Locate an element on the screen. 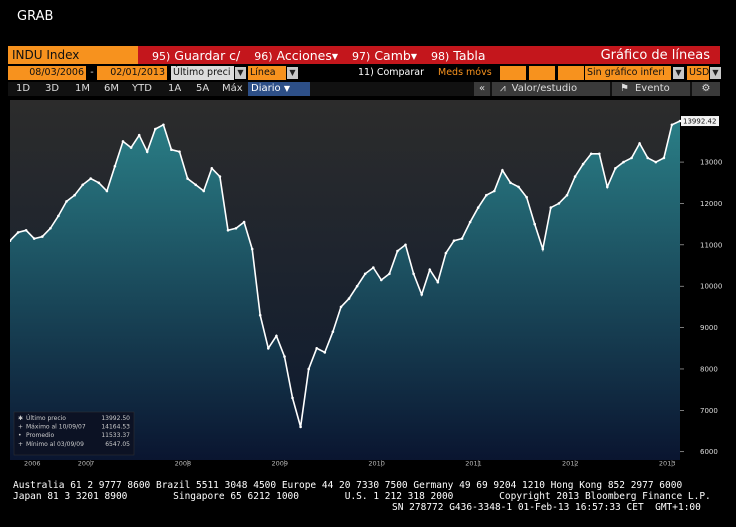  x-tick-label: 2011 is located at coordinates (473, 464).